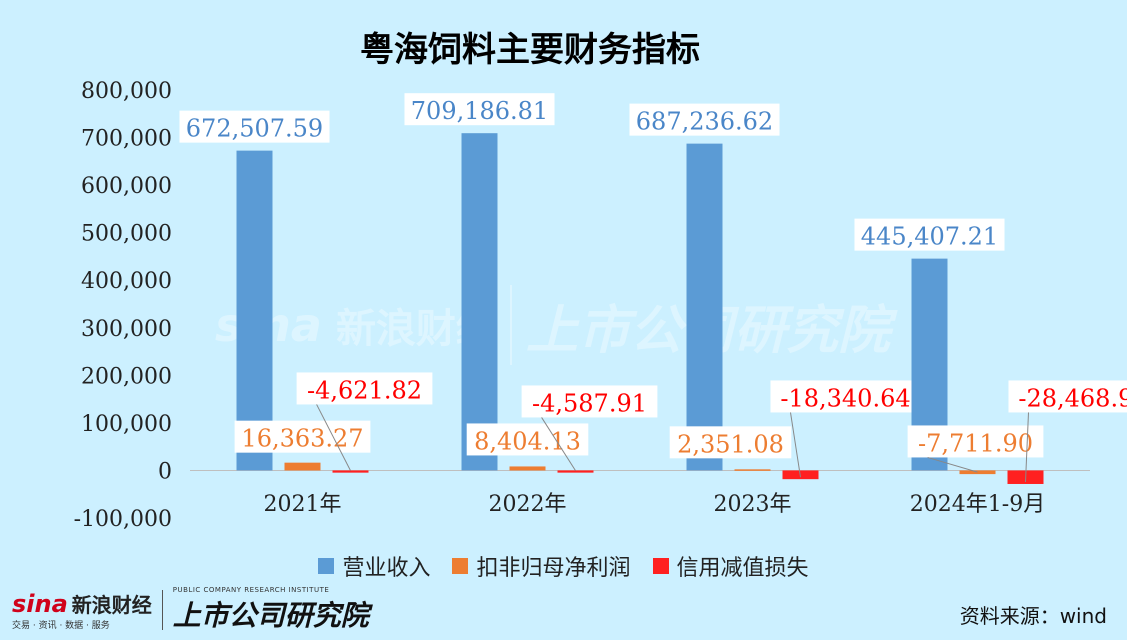 This screenshot has width=1127, height=640. Describe the element at coordinates (386, 568) in the screenshot. I see `legend-label-revenue: 营业收入` at that location.